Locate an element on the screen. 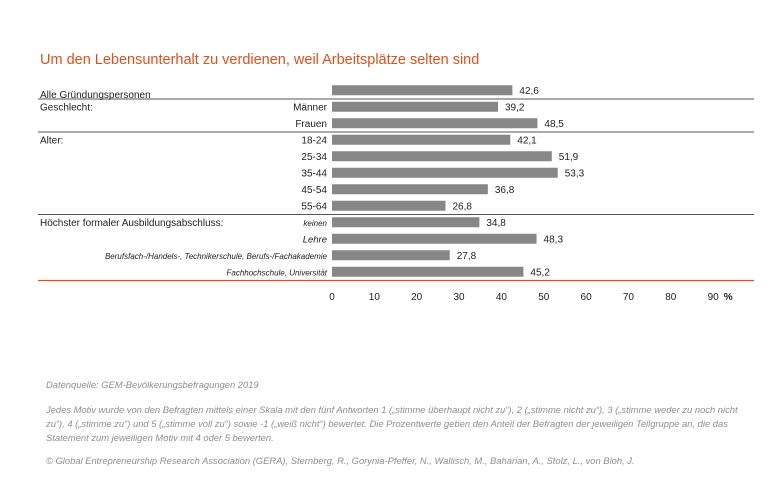 Image resolution: width=777 pixels, height=503 pixels. bar-value-label: 53,3 is located at coordinates (575, 173).